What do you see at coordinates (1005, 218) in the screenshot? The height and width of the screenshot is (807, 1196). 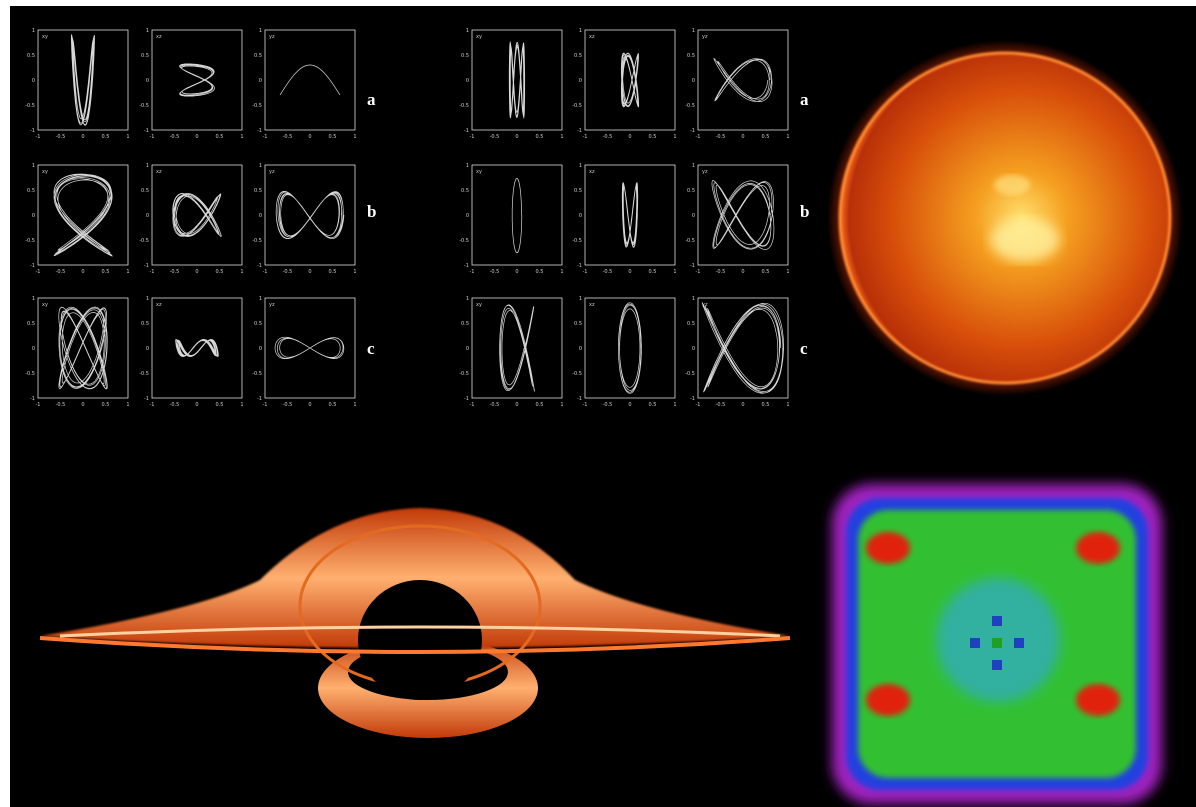 I see `sun-image` at bounding box center [1005, 218].